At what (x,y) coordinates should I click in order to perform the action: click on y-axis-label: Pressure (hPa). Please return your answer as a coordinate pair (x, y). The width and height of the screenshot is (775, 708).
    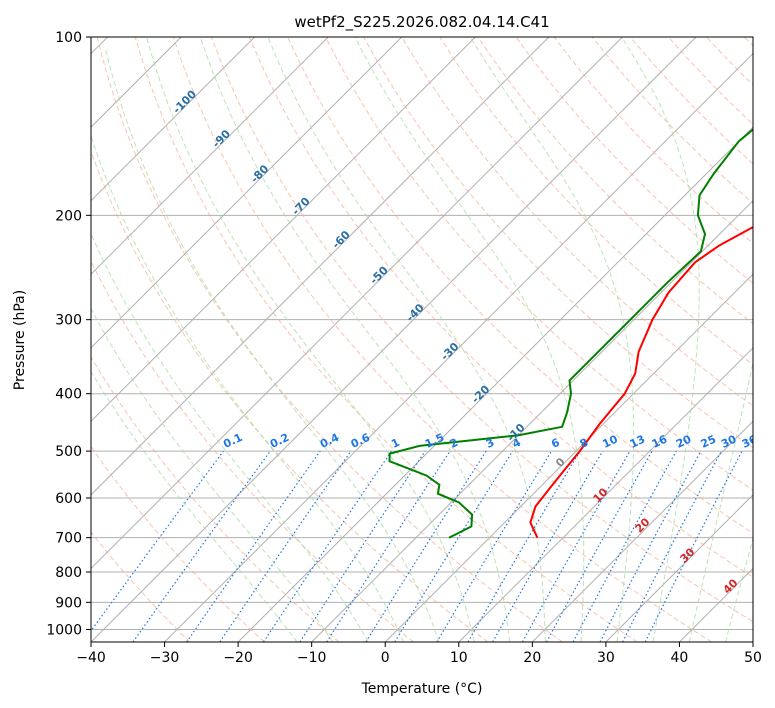
    Looking at the image, I should click on (20, 340).